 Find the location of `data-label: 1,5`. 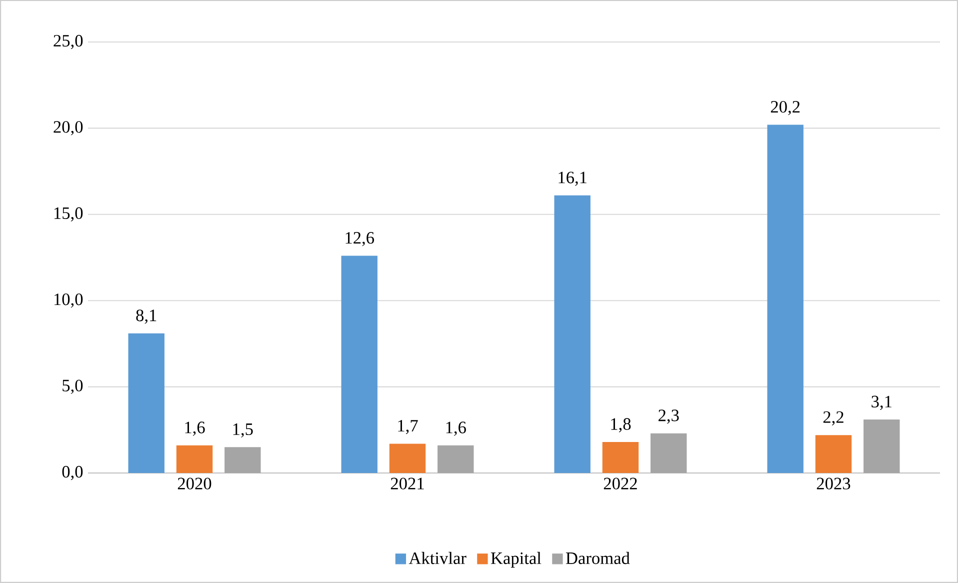

data-label: 1,5 is located at coordinates (243, 430).